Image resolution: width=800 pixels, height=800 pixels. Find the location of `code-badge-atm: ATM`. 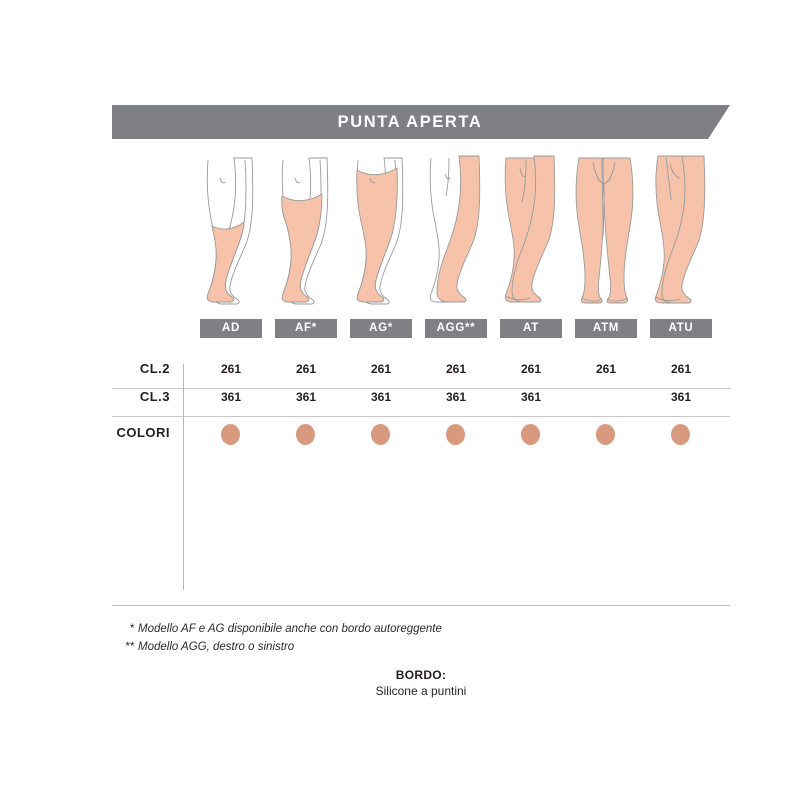

code-badge-atm: ATM is located at coordinates (606, 328).